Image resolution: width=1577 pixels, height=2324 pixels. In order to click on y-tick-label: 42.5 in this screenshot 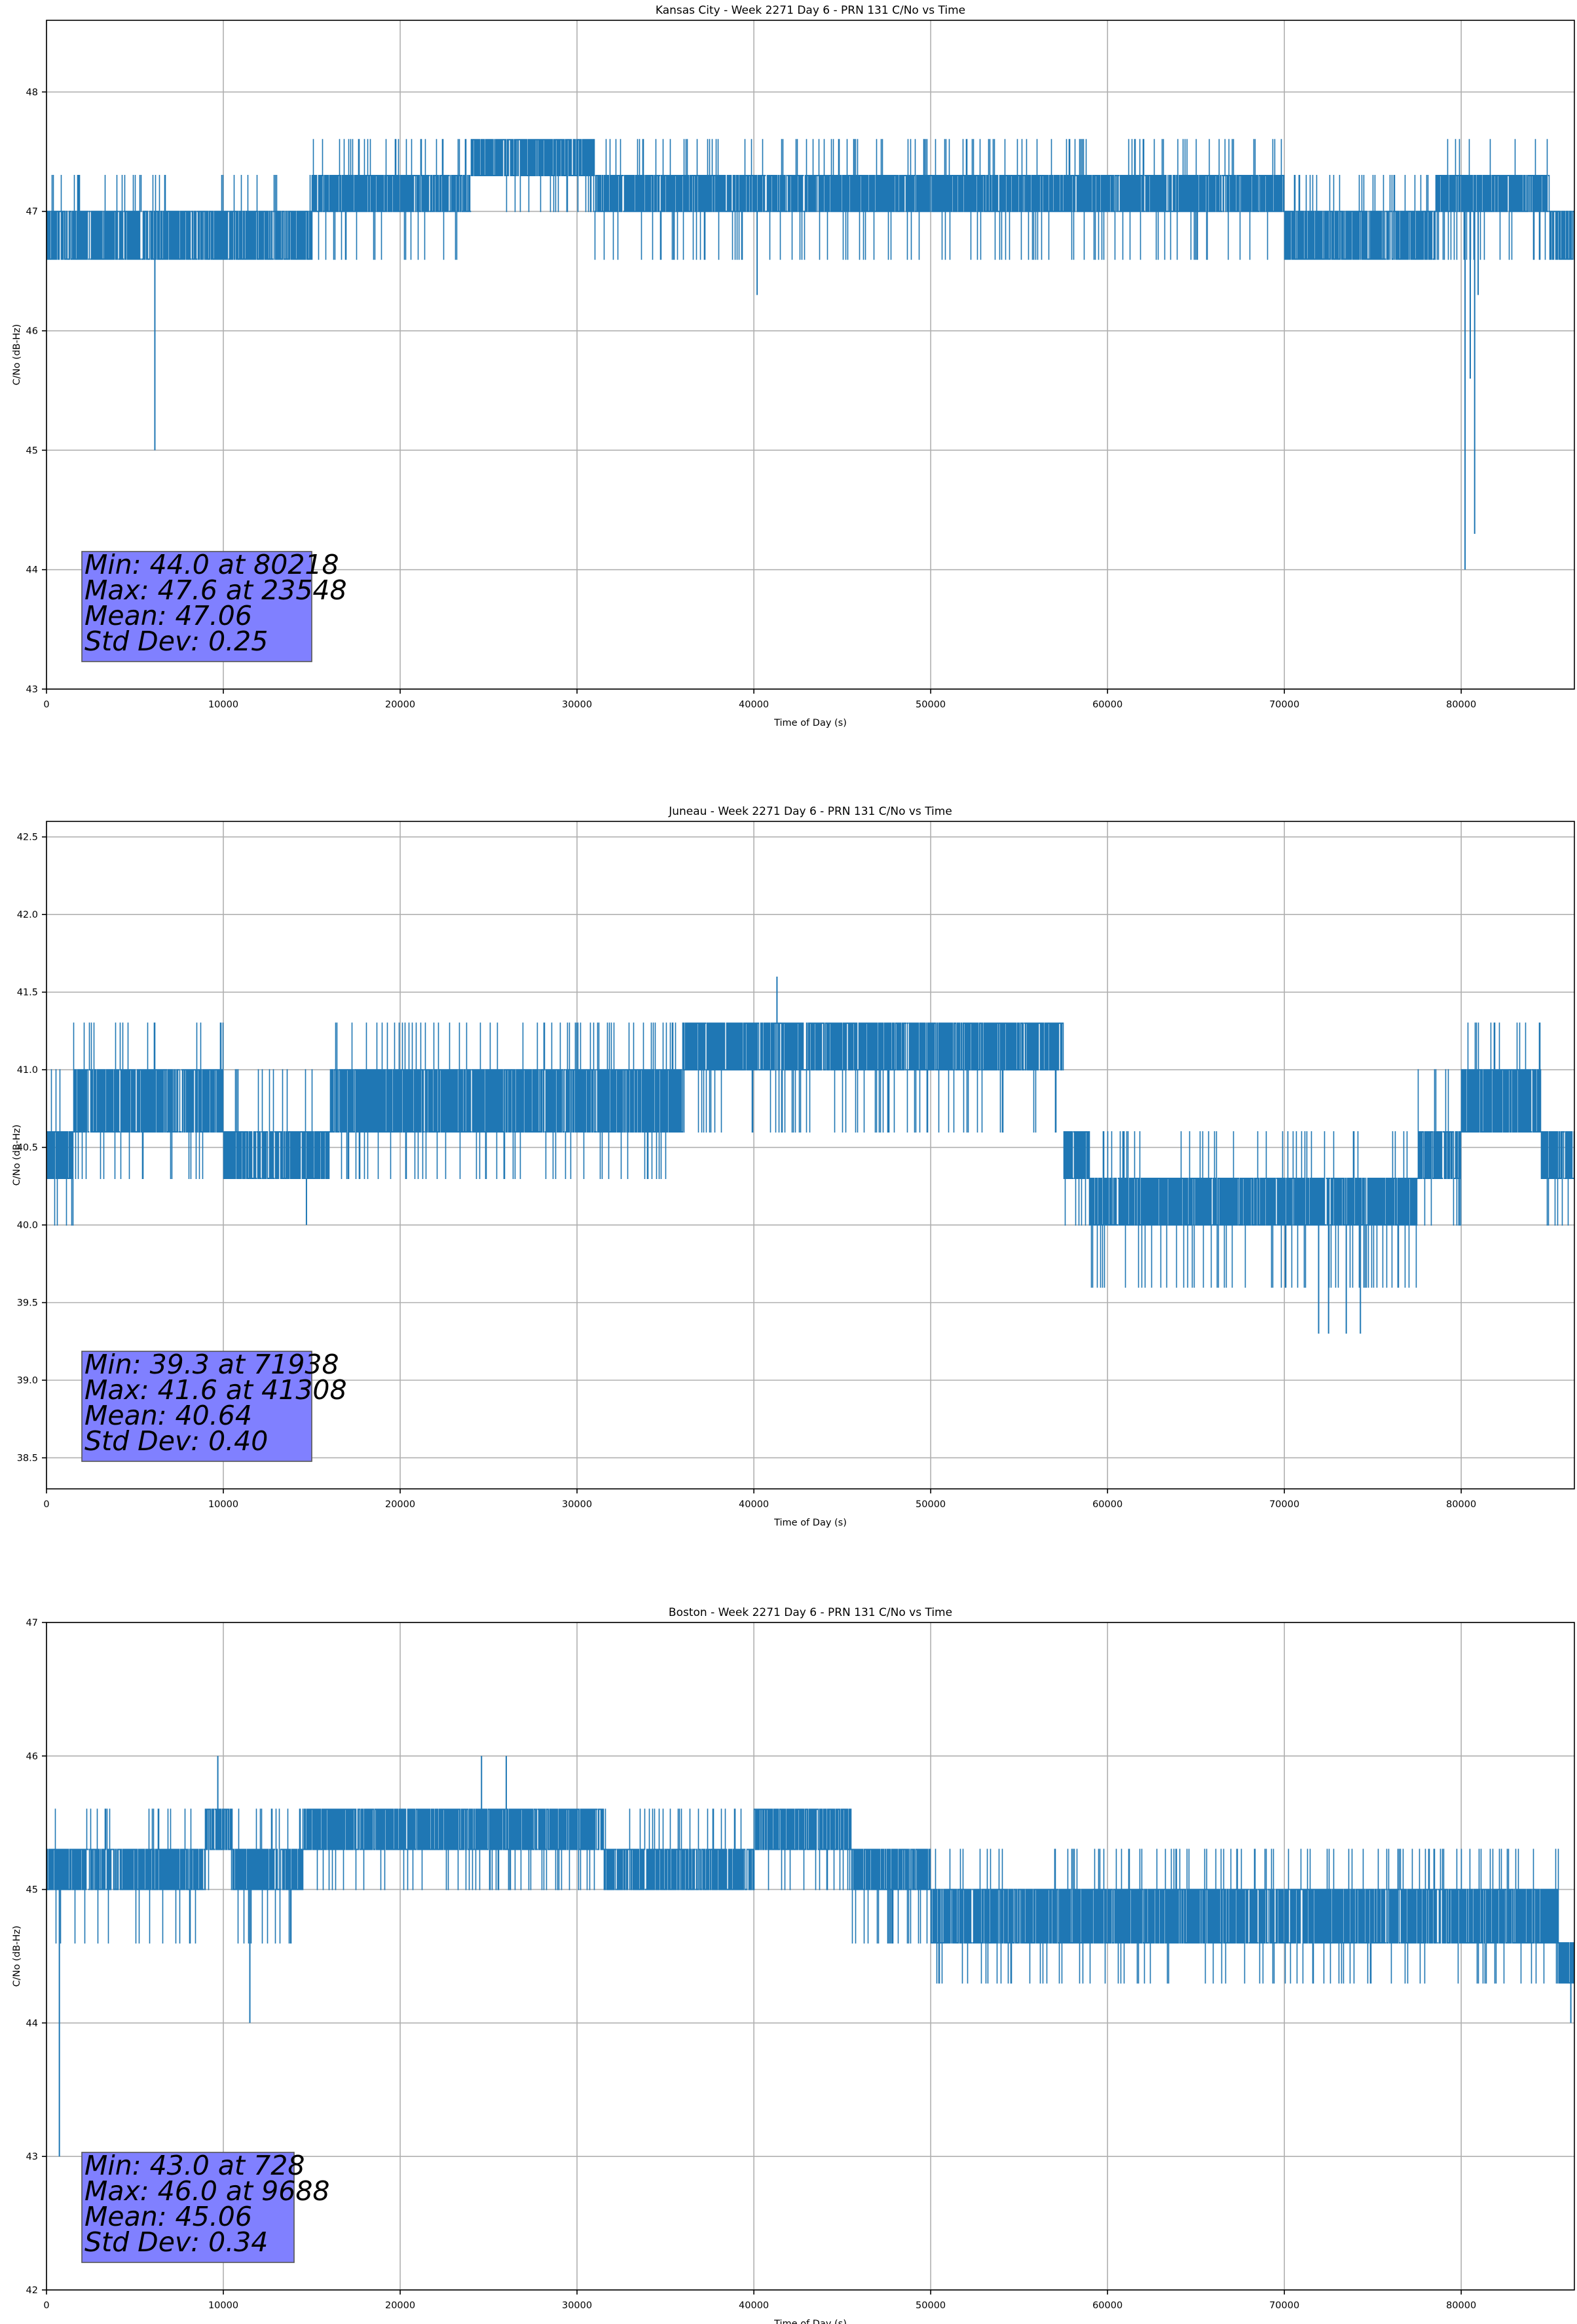, I will do `click(27, 838)`.